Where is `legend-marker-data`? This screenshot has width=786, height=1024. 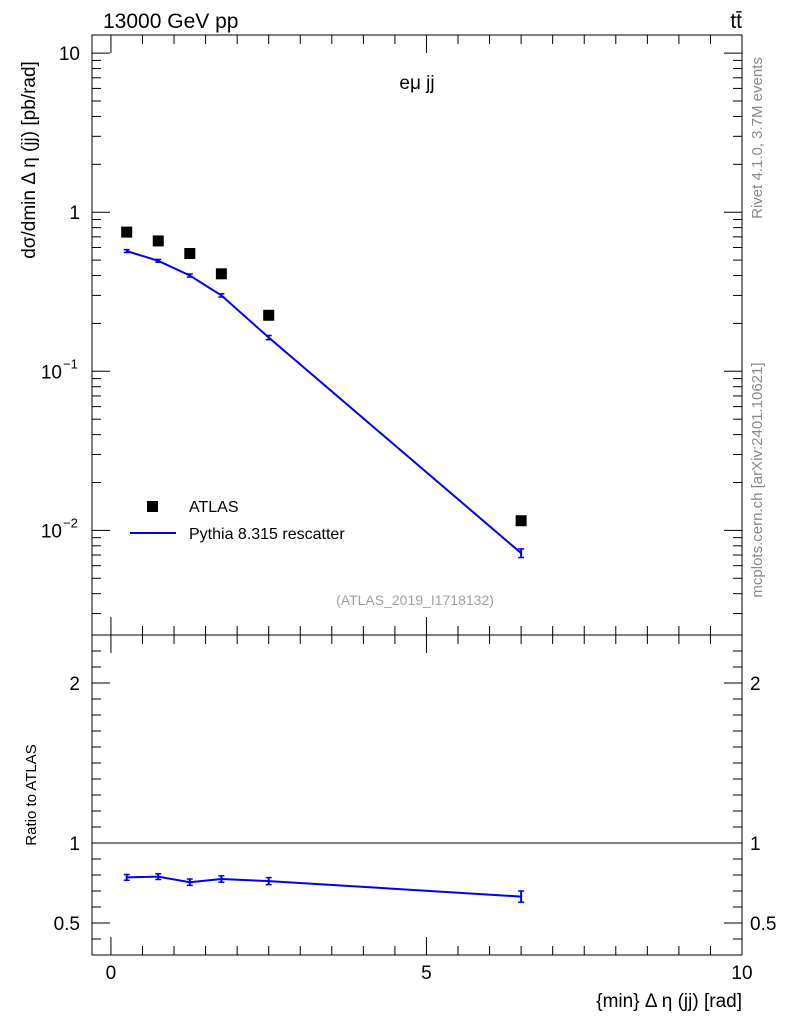
legend-marker-data is located at coordinates (152, 506).